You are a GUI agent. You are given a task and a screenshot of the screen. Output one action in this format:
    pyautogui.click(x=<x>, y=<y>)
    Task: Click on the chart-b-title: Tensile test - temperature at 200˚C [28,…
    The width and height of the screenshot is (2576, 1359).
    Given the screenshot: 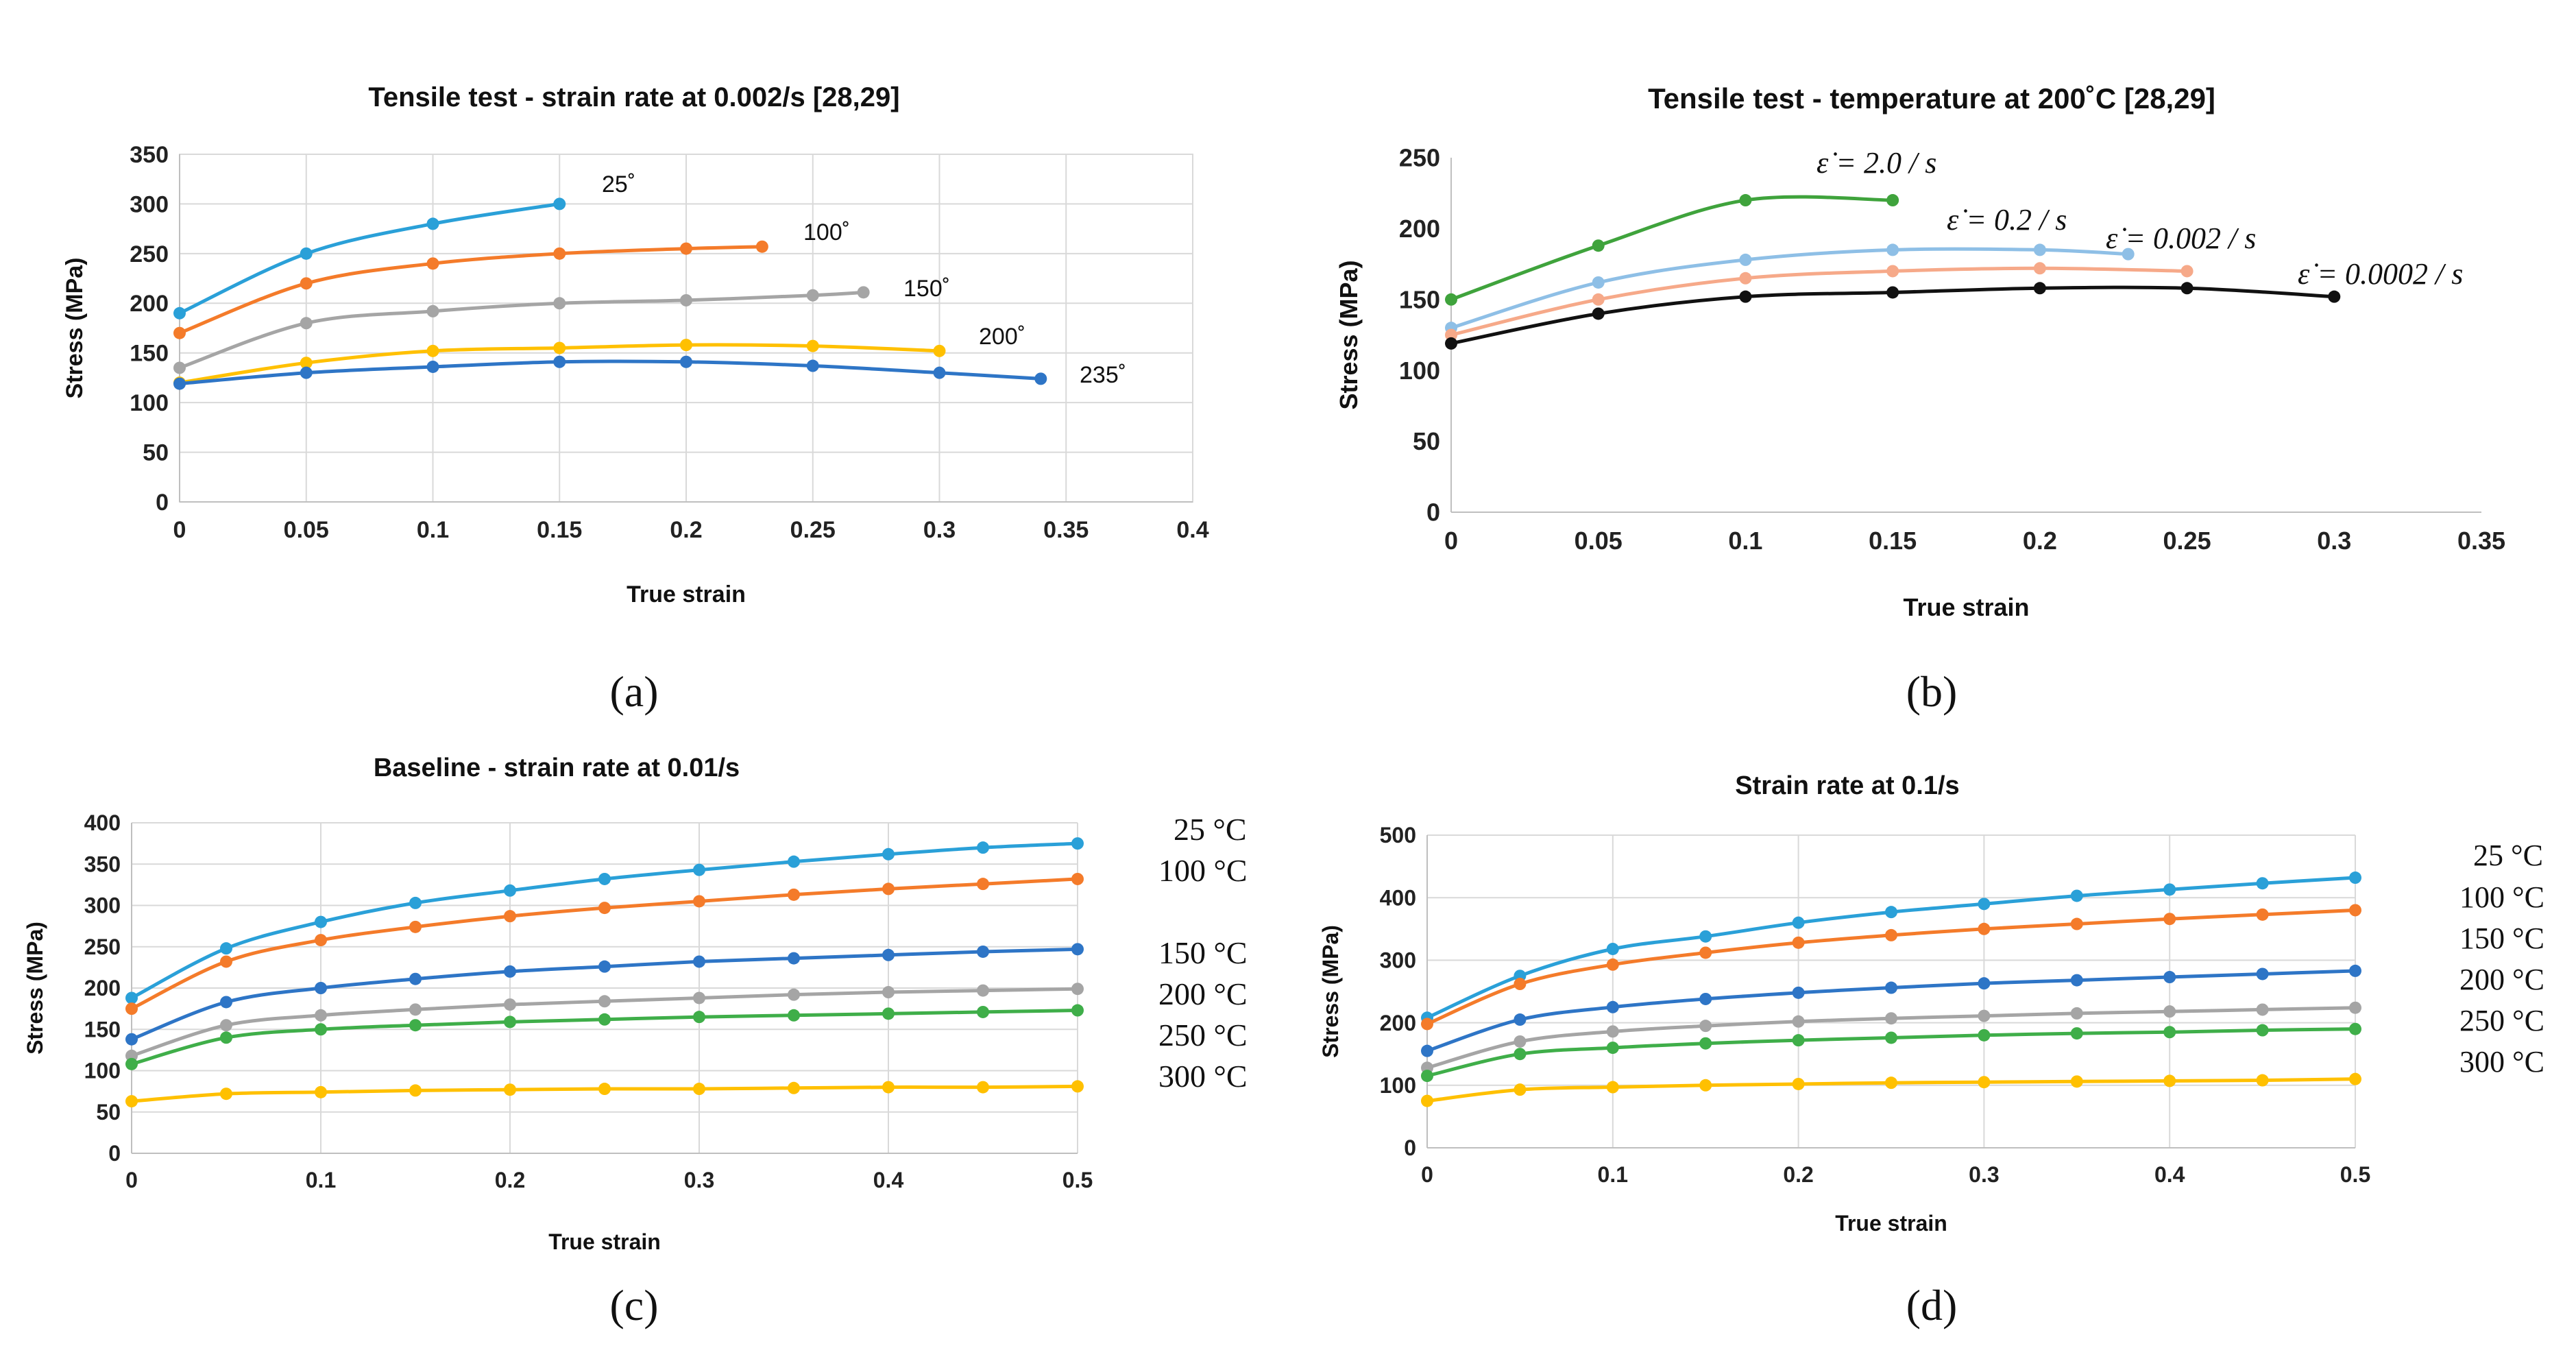 What is the action you would take?
    pyautogui.click(x=1931, y=98)
    